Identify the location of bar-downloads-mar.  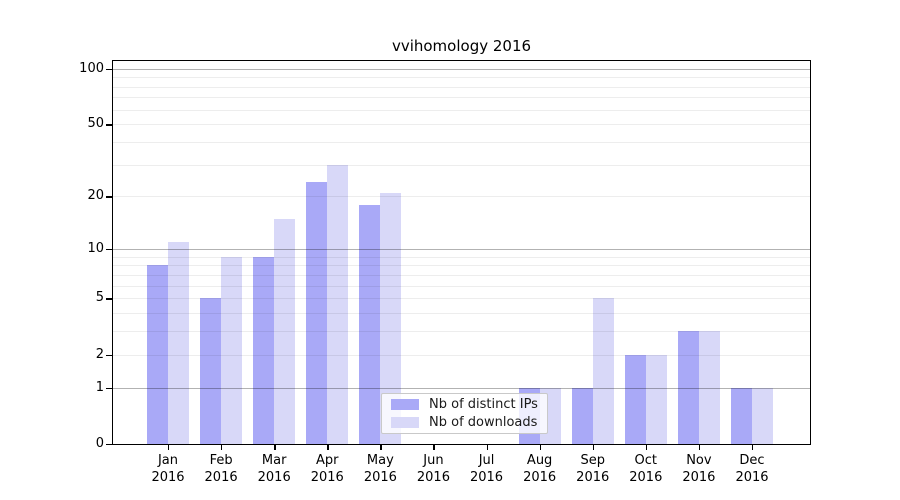
(285, 331).